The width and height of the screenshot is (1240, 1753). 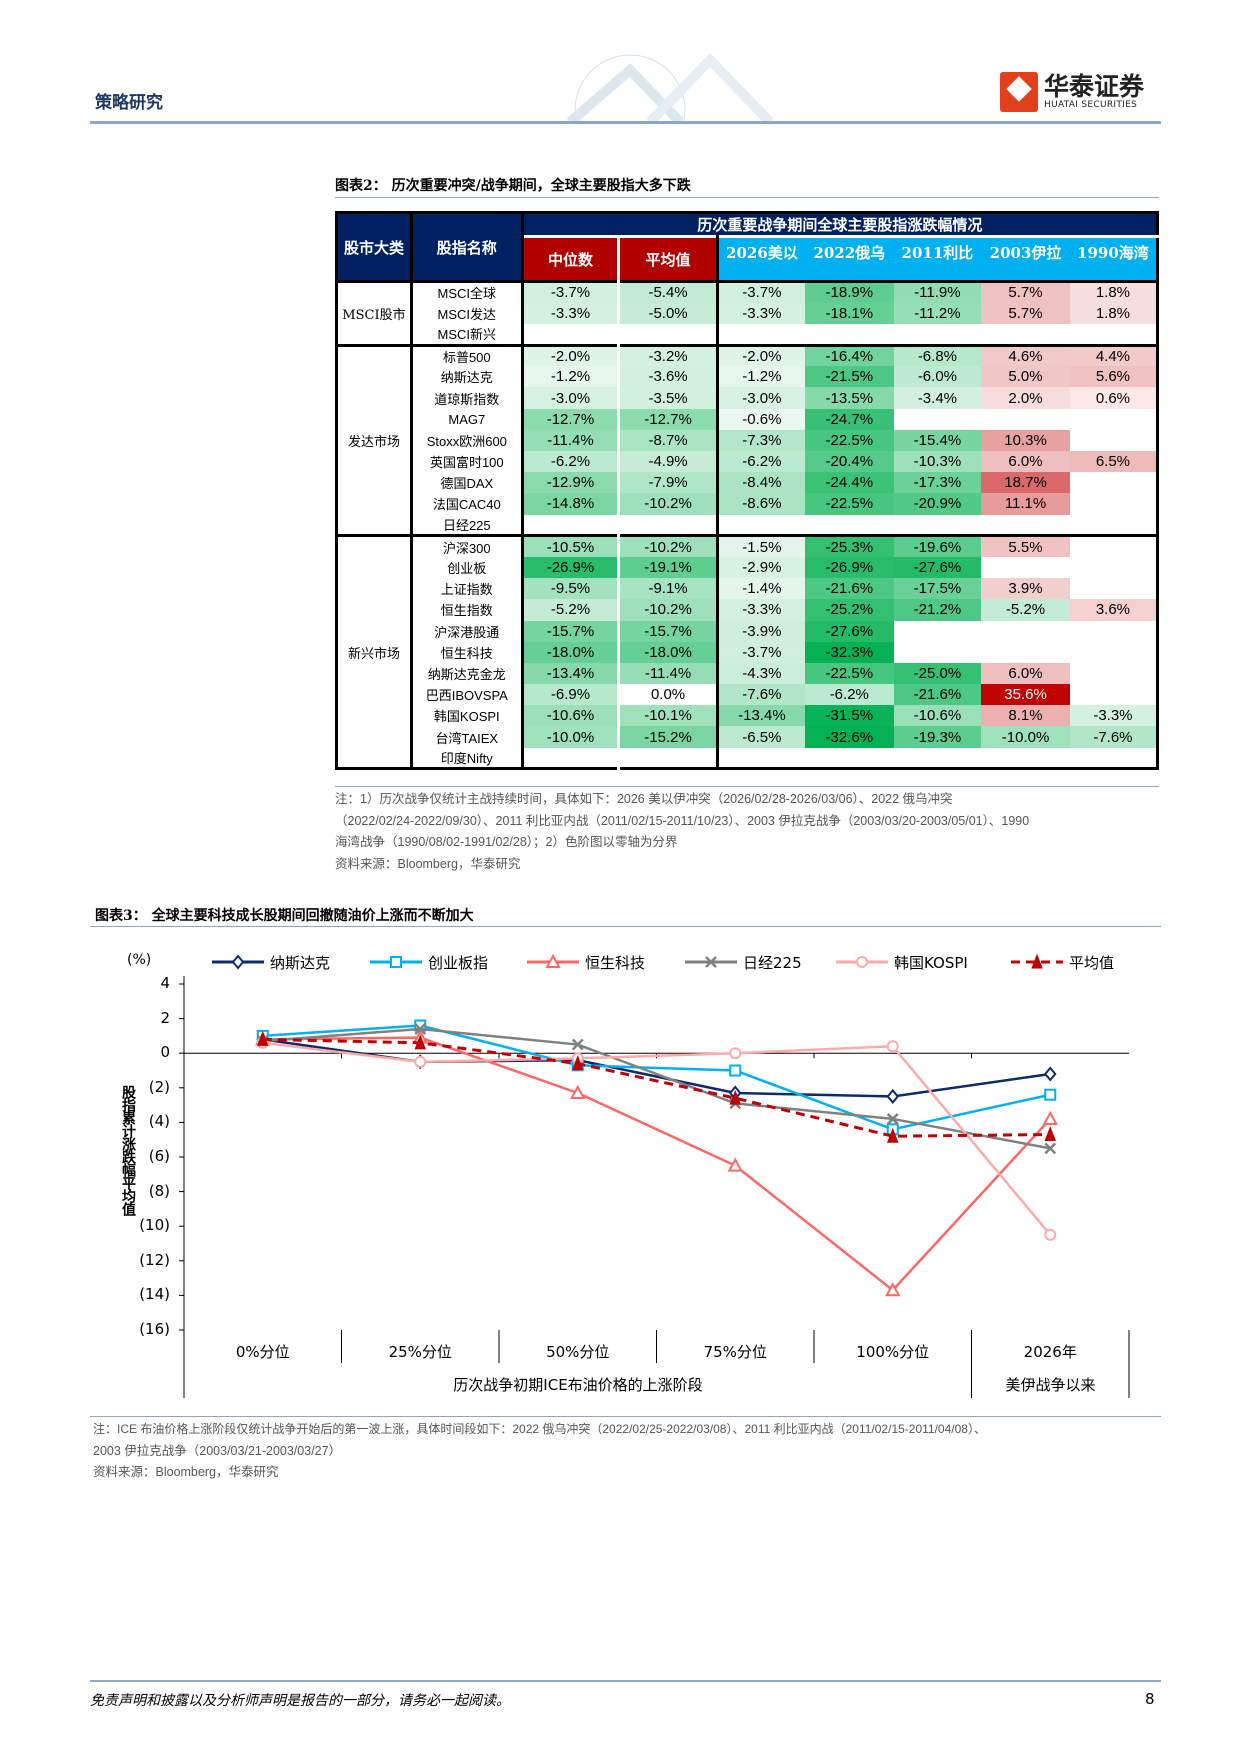 What do you see at coordinates (1113, 462) in the screenshot?
I see `value-cell: 6.5%` at bounding box center [1113, 462].